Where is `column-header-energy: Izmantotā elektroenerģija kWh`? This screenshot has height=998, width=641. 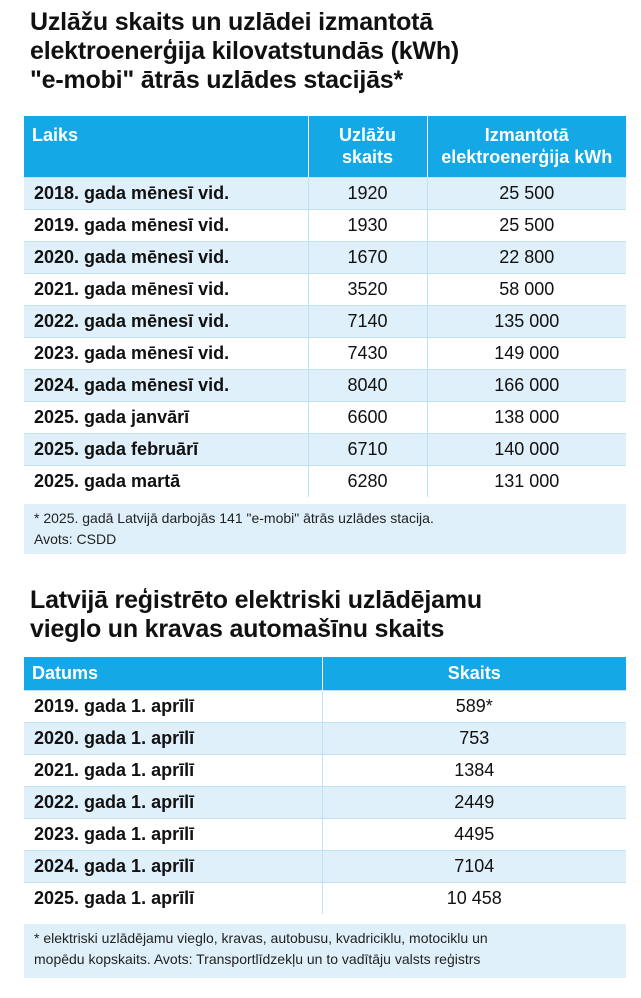 column-header-energy: Izmantotā elektroenerģija kWh is located at coordinates (526, 146).